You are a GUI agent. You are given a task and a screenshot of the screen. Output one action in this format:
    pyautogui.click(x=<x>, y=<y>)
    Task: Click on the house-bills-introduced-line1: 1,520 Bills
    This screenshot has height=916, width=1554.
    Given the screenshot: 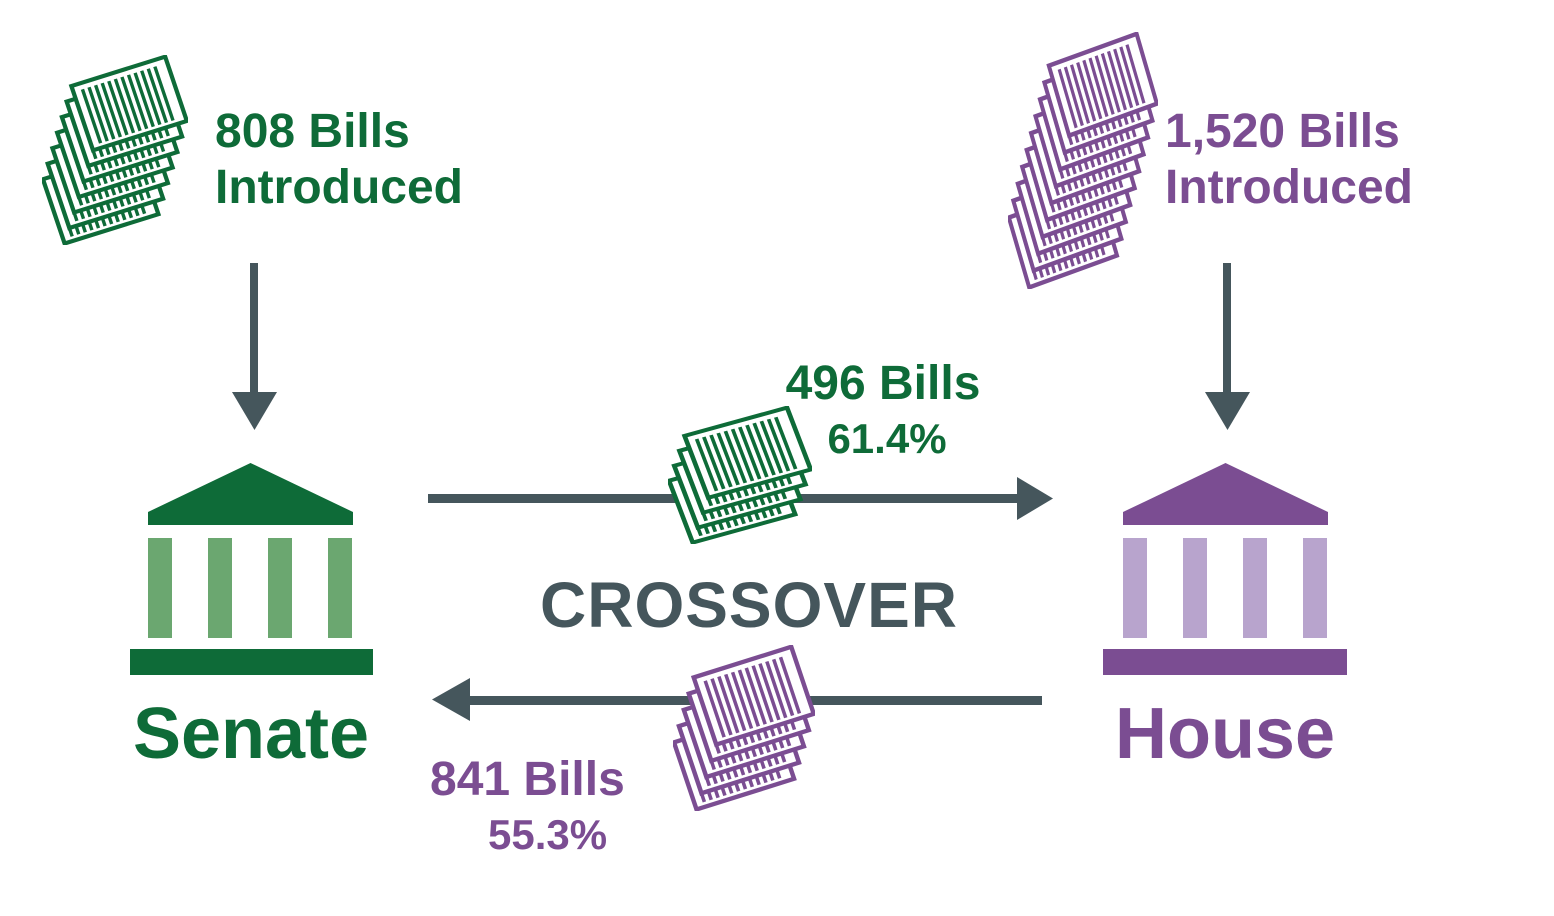 What is the action you would take?
    pyautogui.click(x=1282, y=131)
    